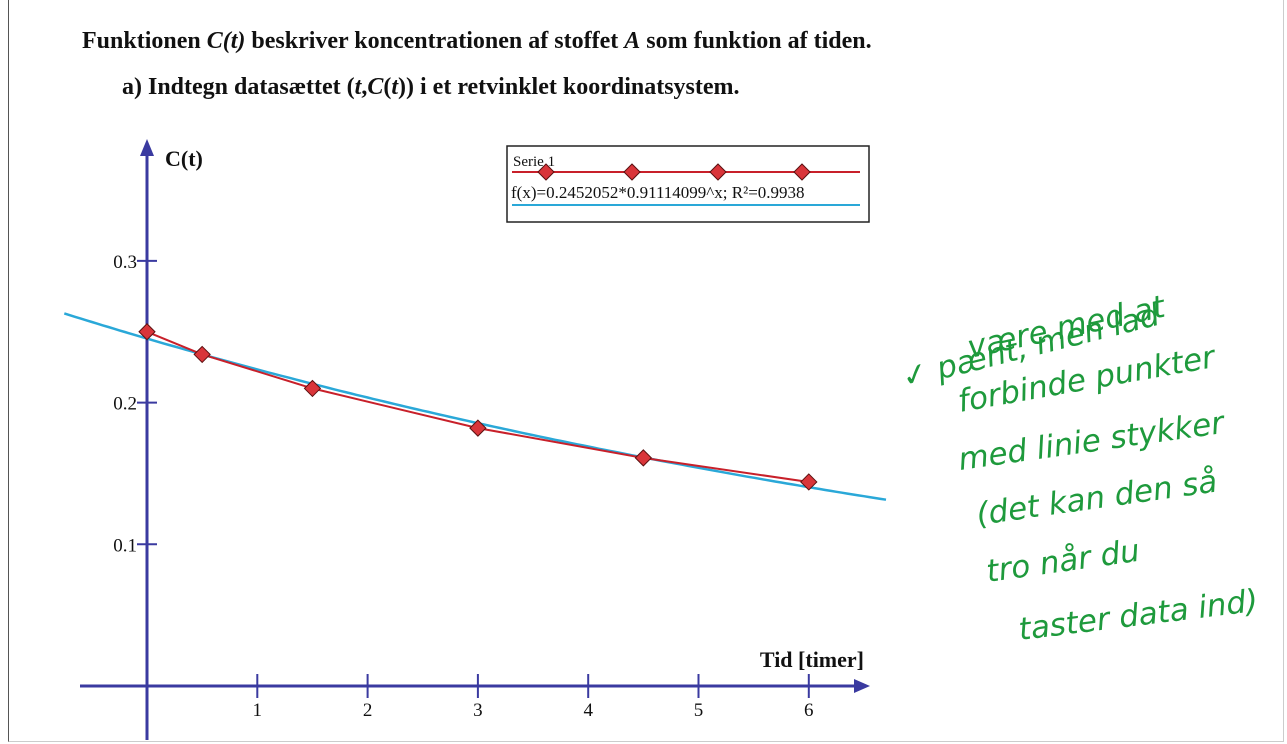 The height and width of the screenshot is (744, 1287). Describe the element at coordinates (1063, 561) in the screenshot. I see `annotation-line: tro når du` at that location.